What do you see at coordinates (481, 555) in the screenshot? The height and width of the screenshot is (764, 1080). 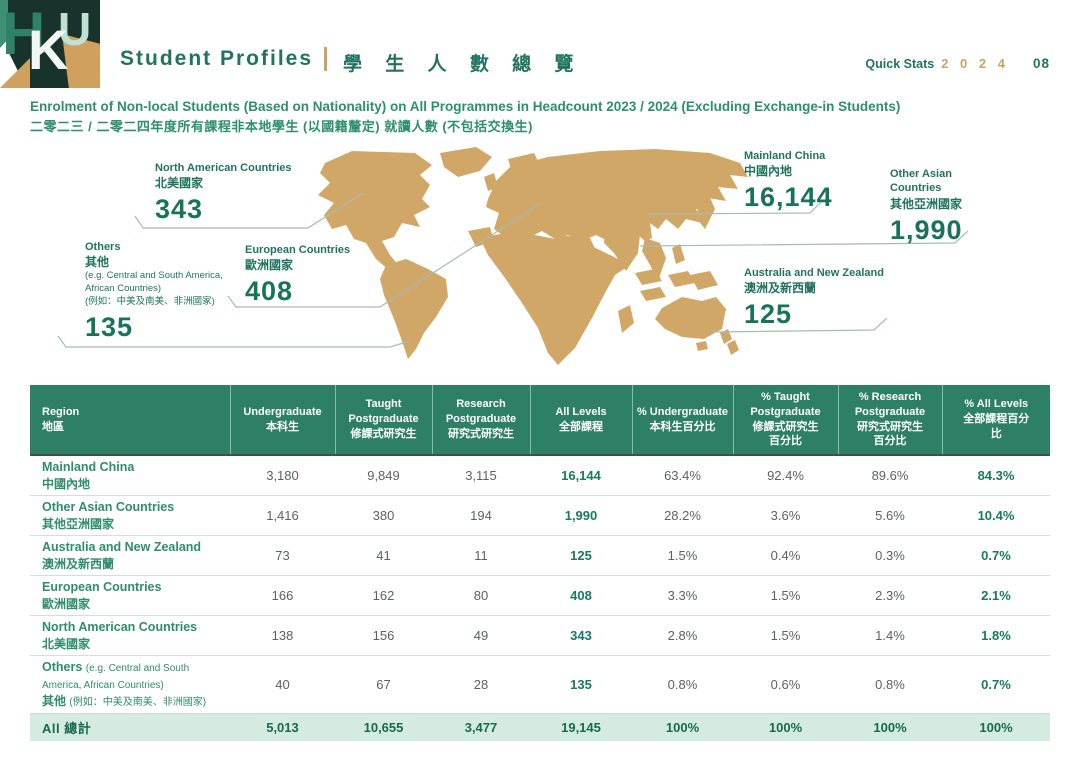 I see `cell-rpg: 11` at bounding box center [481, 555].